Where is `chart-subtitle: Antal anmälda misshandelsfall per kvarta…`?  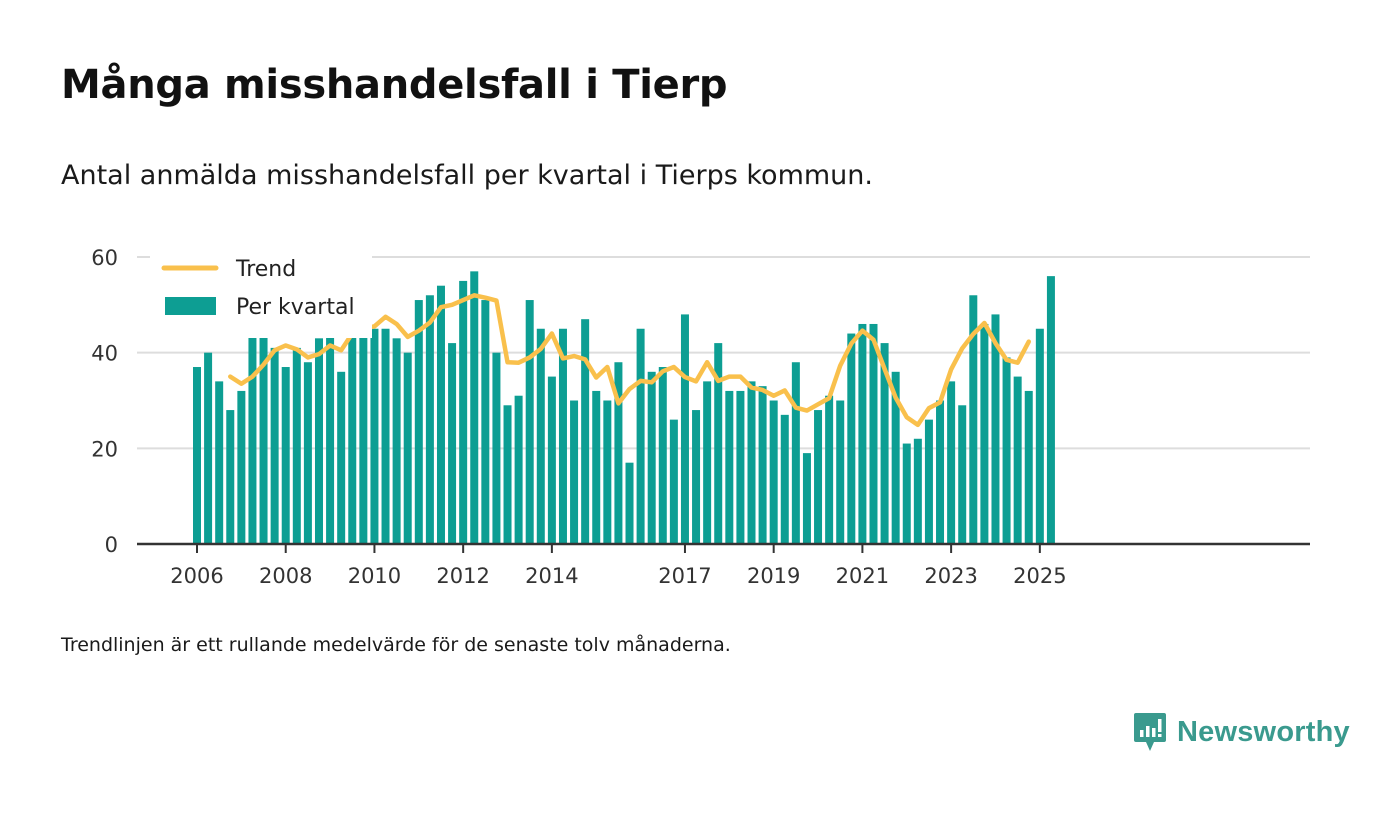
chart-subtitle: Antal anmälda misshandelsfall per kvarta… is located at coordinates (467, 175).